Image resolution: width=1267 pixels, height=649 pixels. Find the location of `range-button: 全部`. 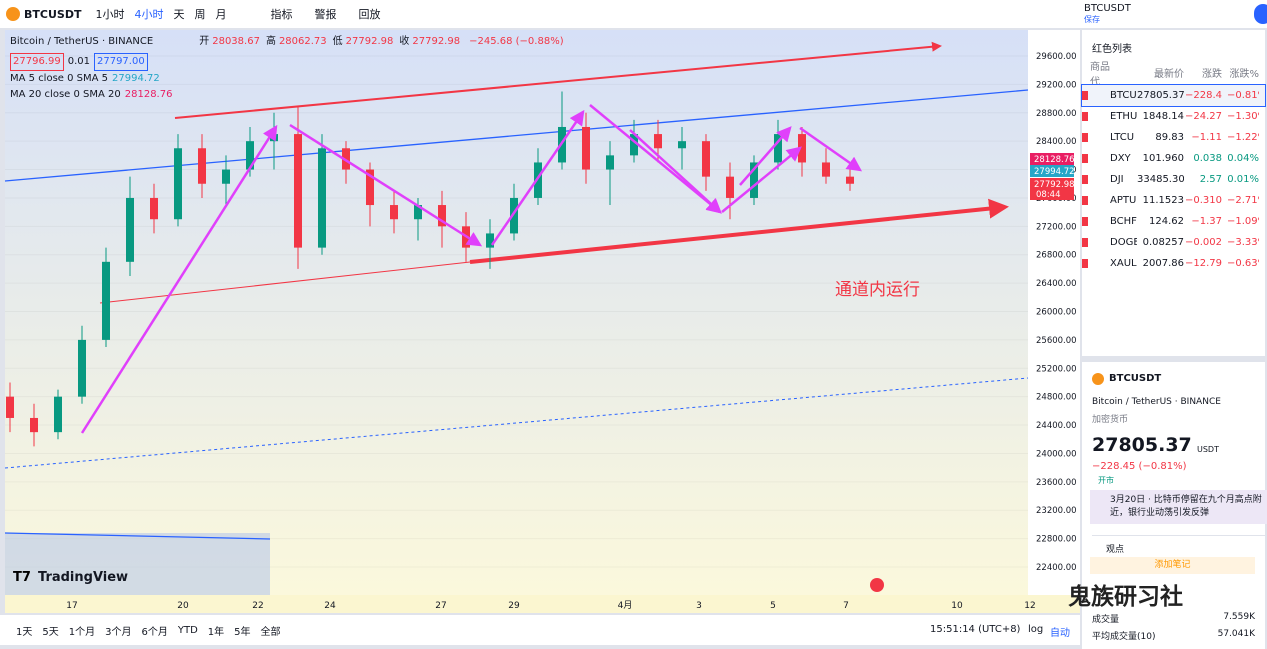

range-button: 全部 is located at coordinates (270, 632).